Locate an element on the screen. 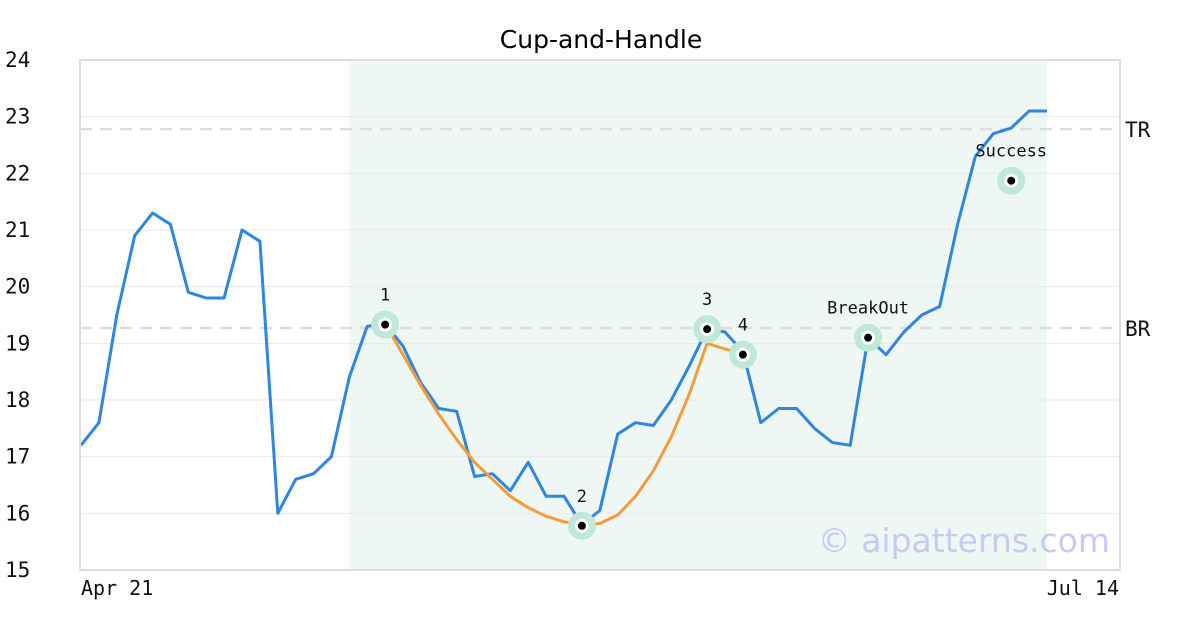 The image size is (1200, 630). x-tick-end: Jul 14 is located at coordinates (1083, 588).